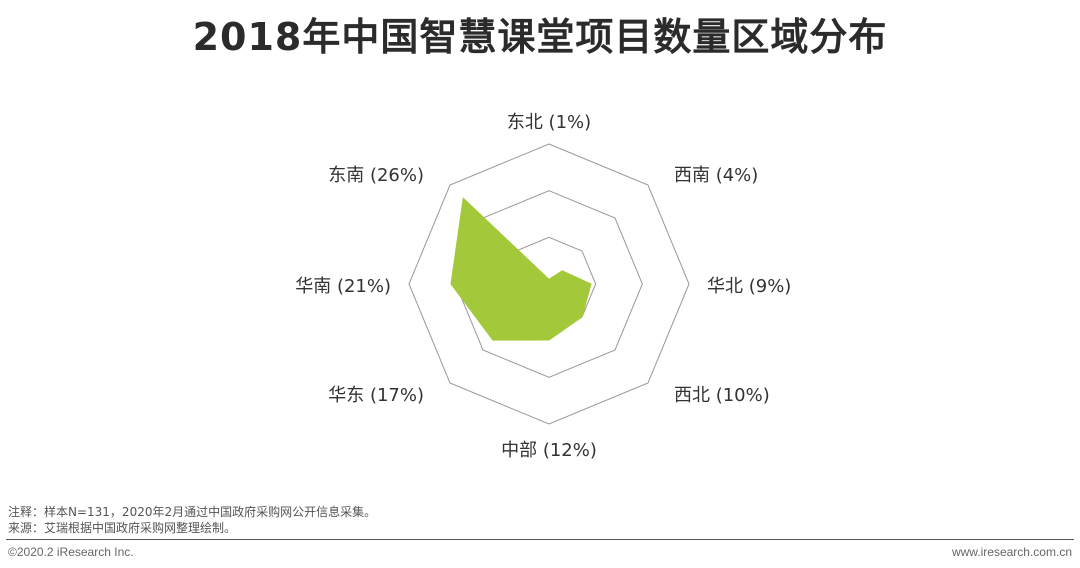 The height and width of the screenshot is (568, 1080). I want to click on category-label-6: 华东 (17%), so click(376, 395).